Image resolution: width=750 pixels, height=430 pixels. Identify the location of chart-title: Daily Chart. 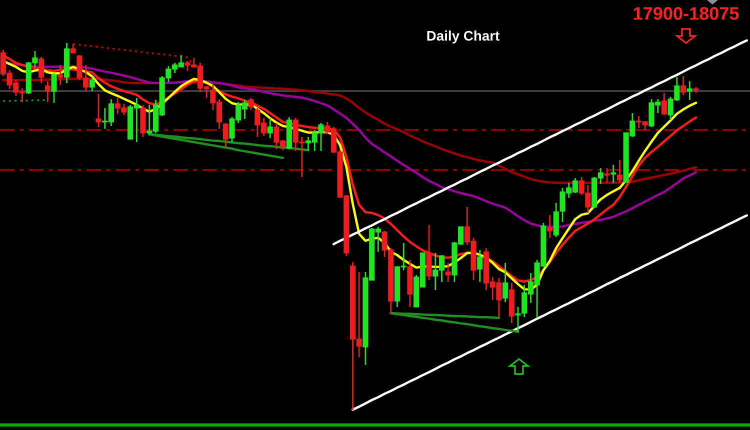
(463, 37).